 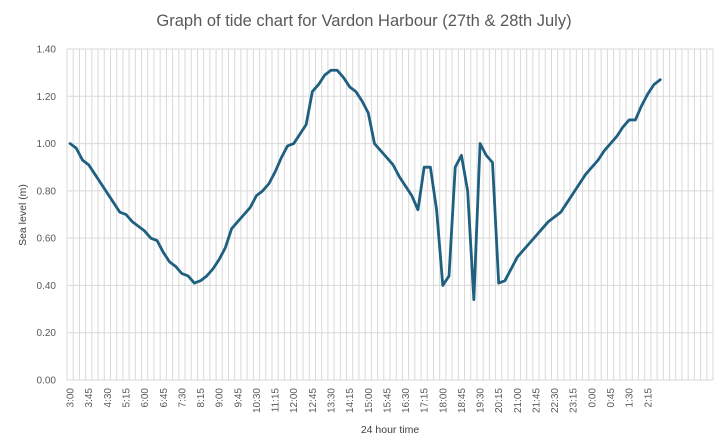 I want to click on y-axis-ticks: 0.00 0.20 0.40 0.60 0.80 1.00 1.20 1.40, so click(x=47, y=216).